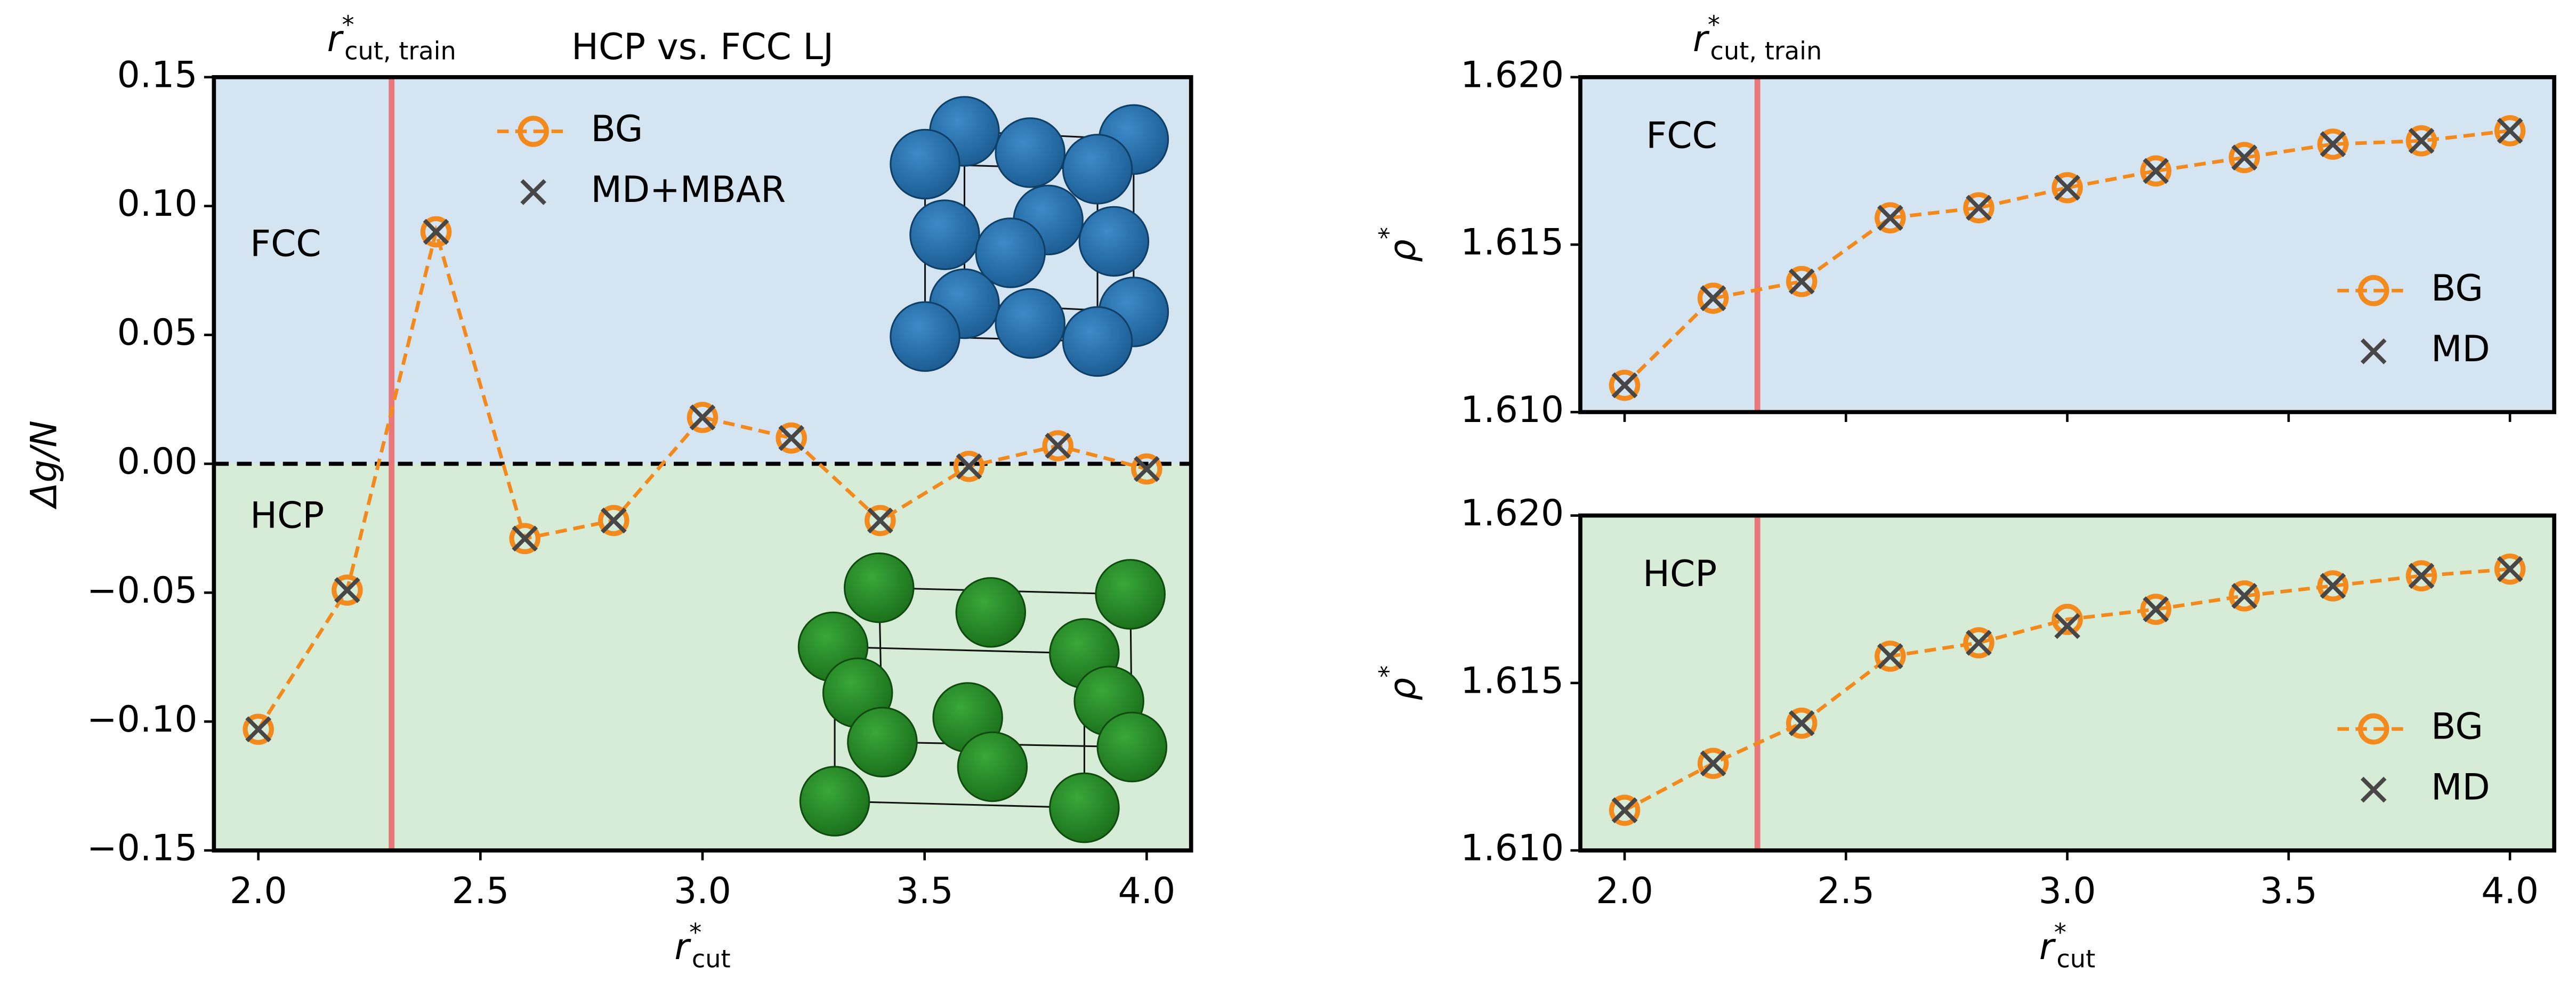 This screenshot has width=2576, height=990. I want to click on x-axis-label: r* cut, so click(702, 945).